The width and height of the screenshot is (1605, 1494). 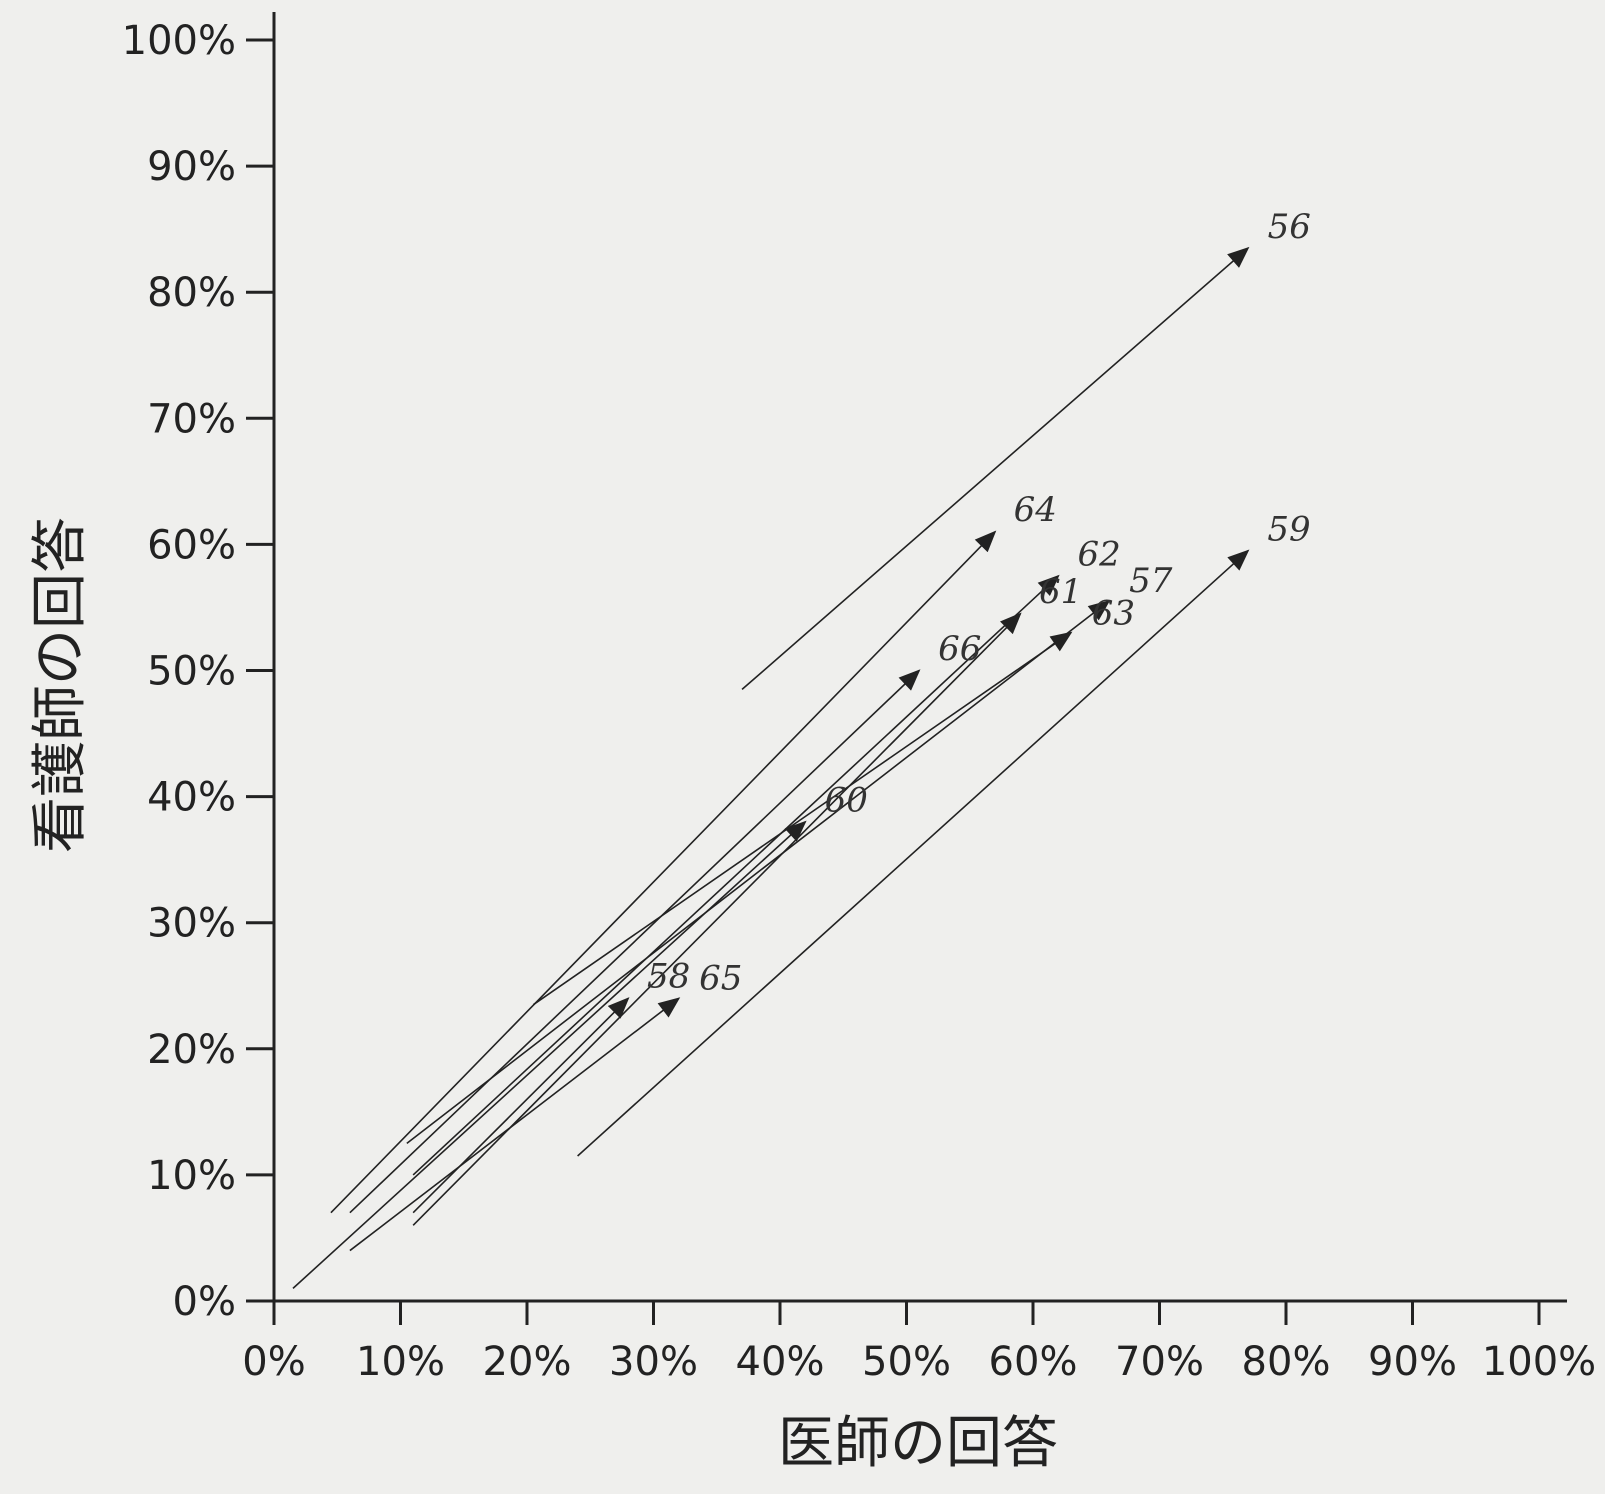 I want to click on x-tick-label: 10%, so click(x=400, y=1362).